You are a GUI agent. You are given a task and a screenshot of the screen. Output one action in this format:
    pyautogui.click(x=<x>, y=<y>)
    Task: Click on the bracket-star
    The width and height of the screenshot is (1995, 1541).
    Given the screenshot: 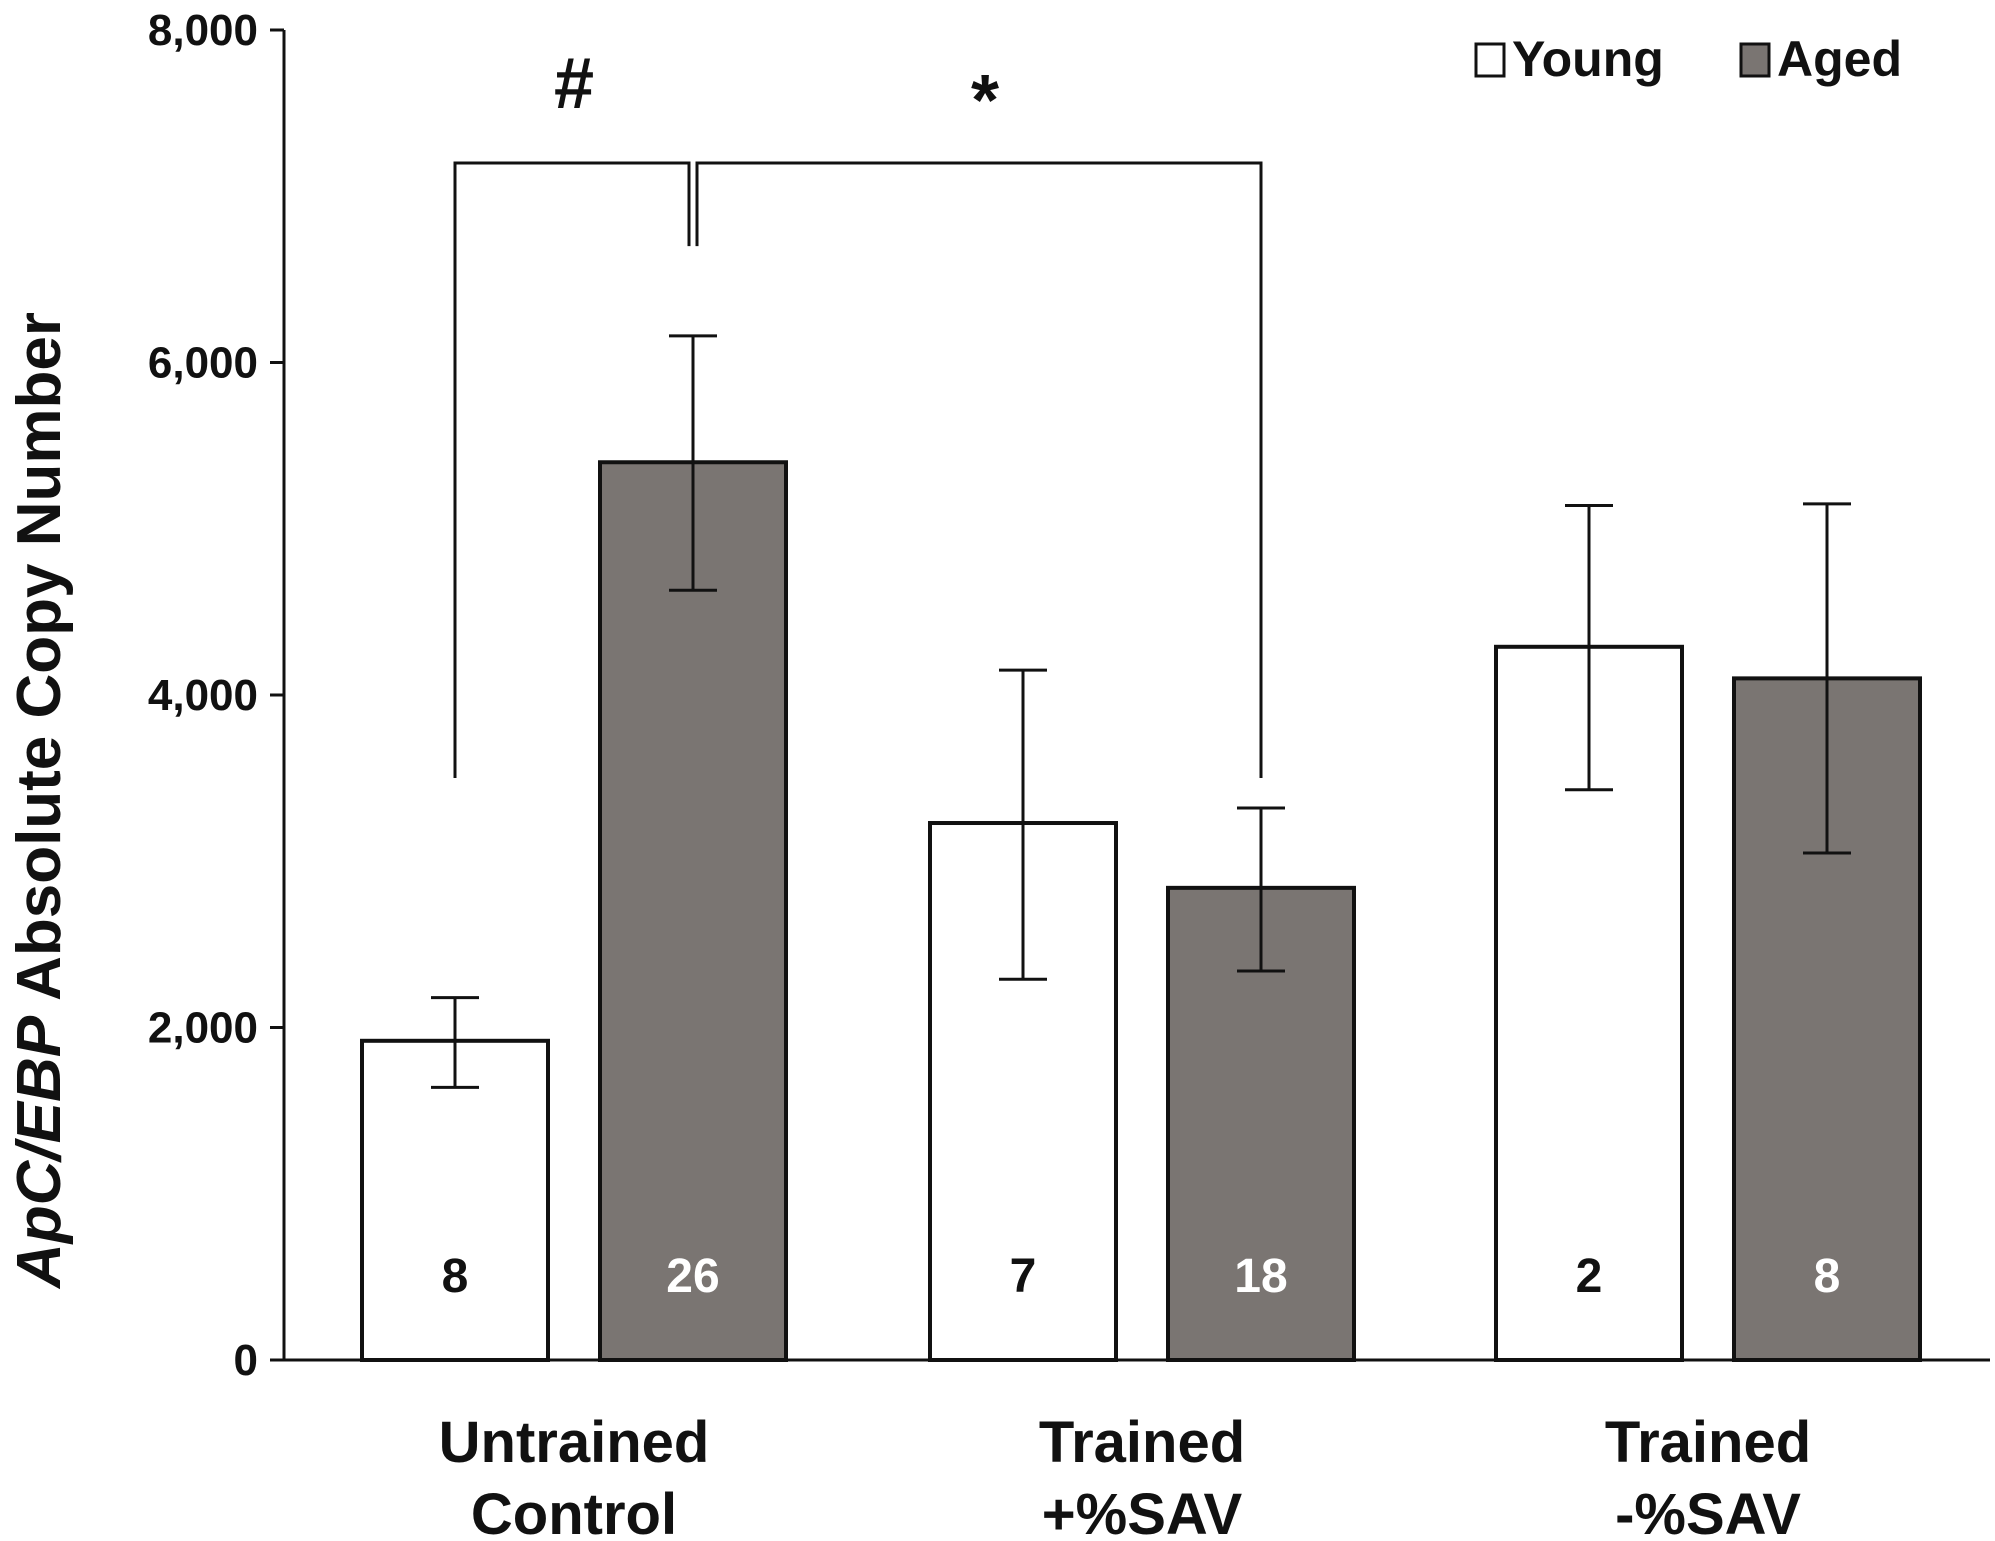 What is the action you would take?
    pyautogui.click(x=979, y=469)
    